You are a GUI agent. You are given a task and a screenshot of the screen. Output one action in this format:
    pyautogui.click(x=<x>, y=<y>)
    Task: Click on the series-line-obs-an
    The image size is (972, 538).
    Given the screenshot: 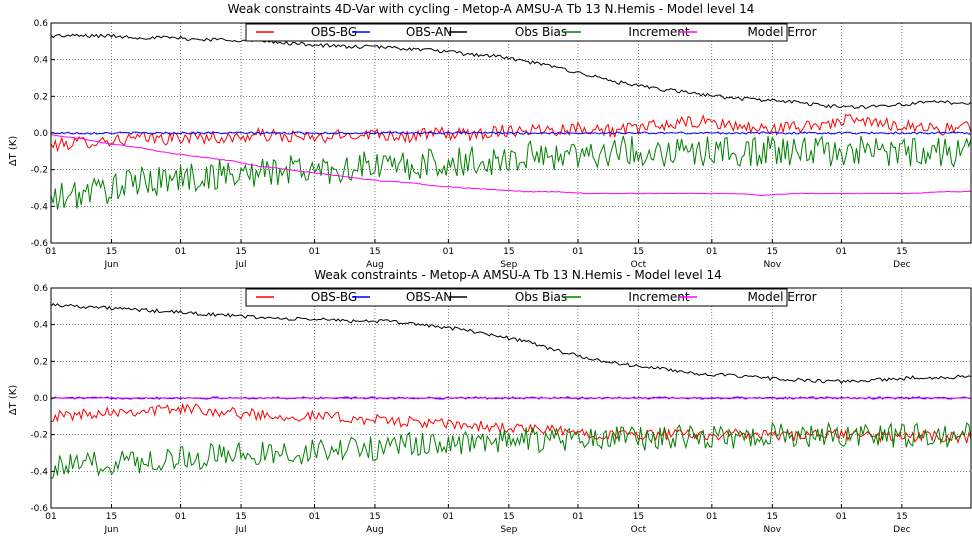 What is the action you would take?
    pyautogui.click(x=511, y=133)
    